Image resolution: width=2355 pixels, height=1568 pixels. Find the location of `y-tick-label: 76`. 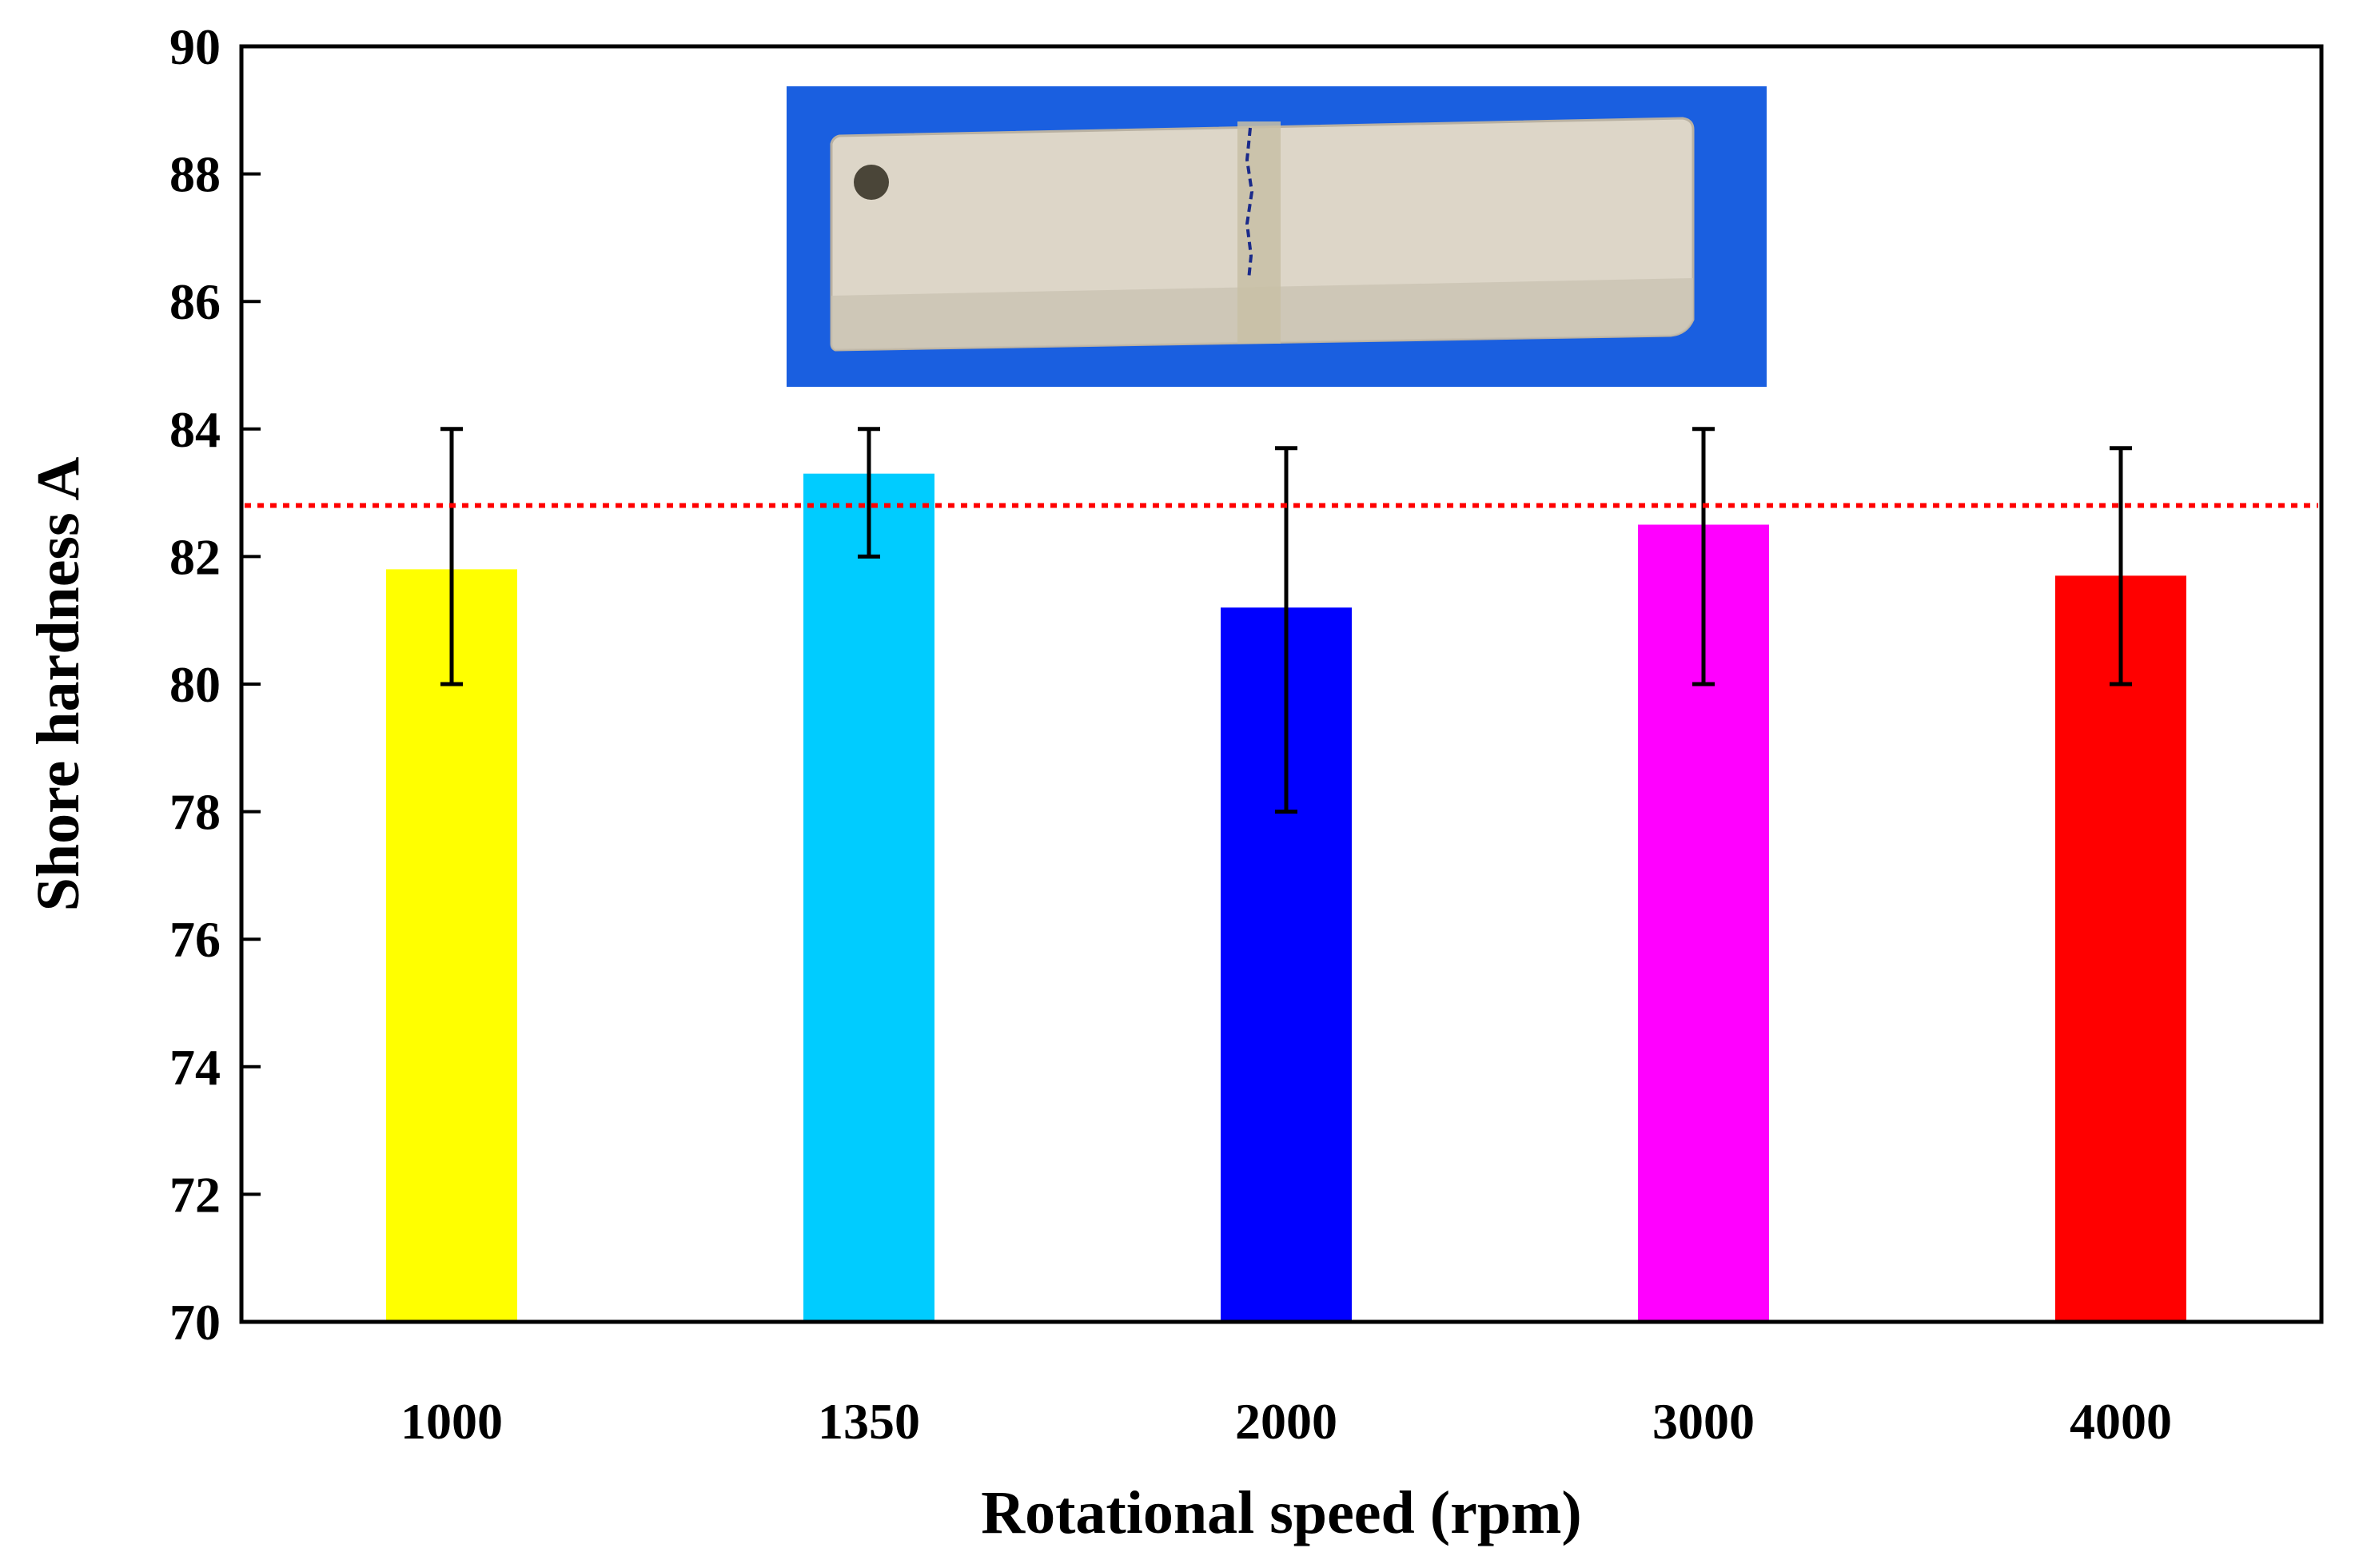

y-tick-label: 76 is located at coordinates (195, 939).